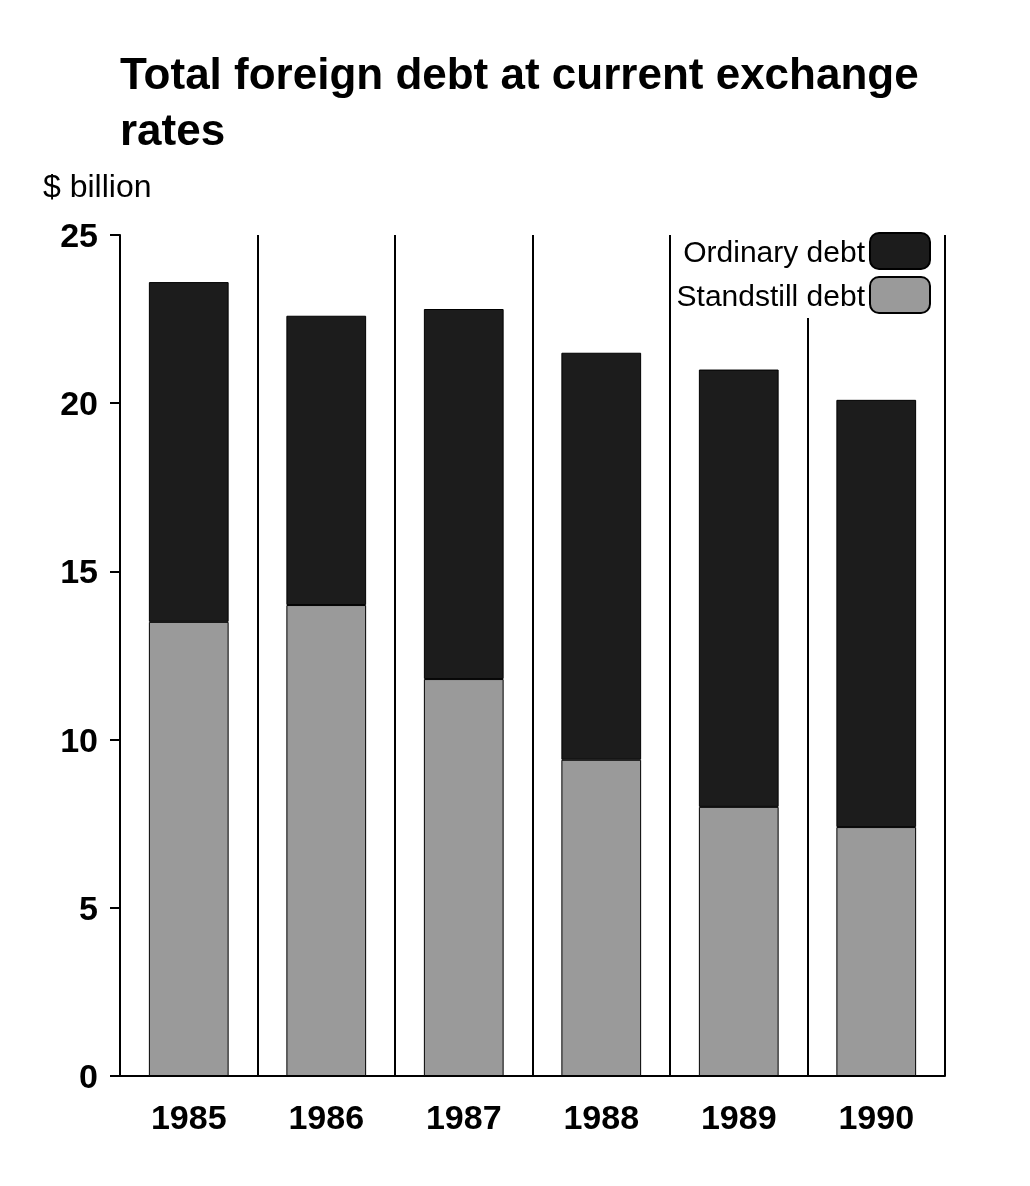 The width and height of the screenshot is (1030, 1186). What do you see at coordinates (525, 101) in the screenshot?
I see `chart-title: Total foreign debt at current exchange rates` at bounding box center [525, 101].